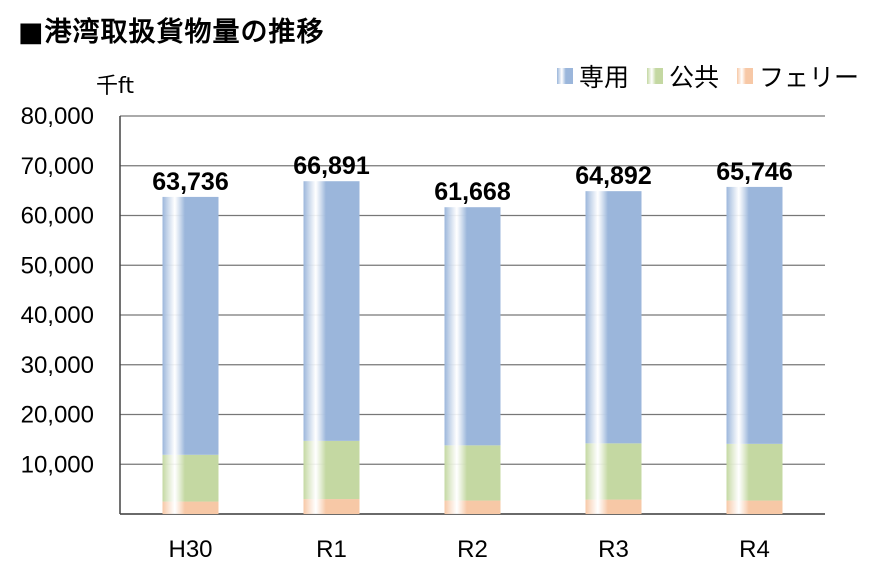 Image resolution: width=885 pixels, height=569 pixels. Describe the element at coordinates (190, 182) in the screenshot. I see `data-label: 63,736` at that location.